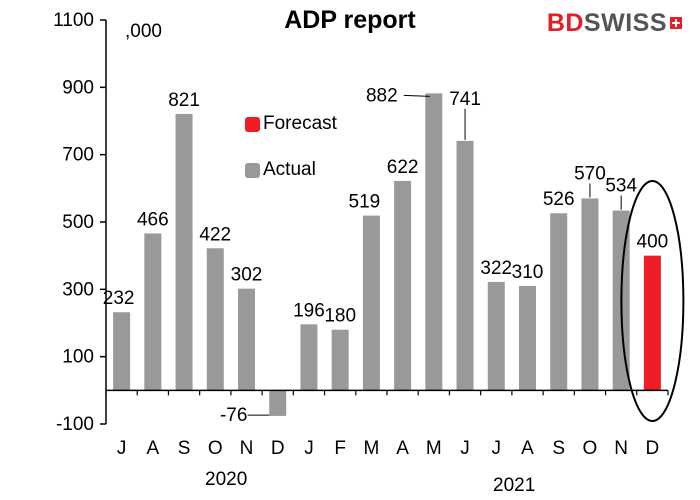  I want to click on forecast-highlight-ellipse, so click(652, 301).